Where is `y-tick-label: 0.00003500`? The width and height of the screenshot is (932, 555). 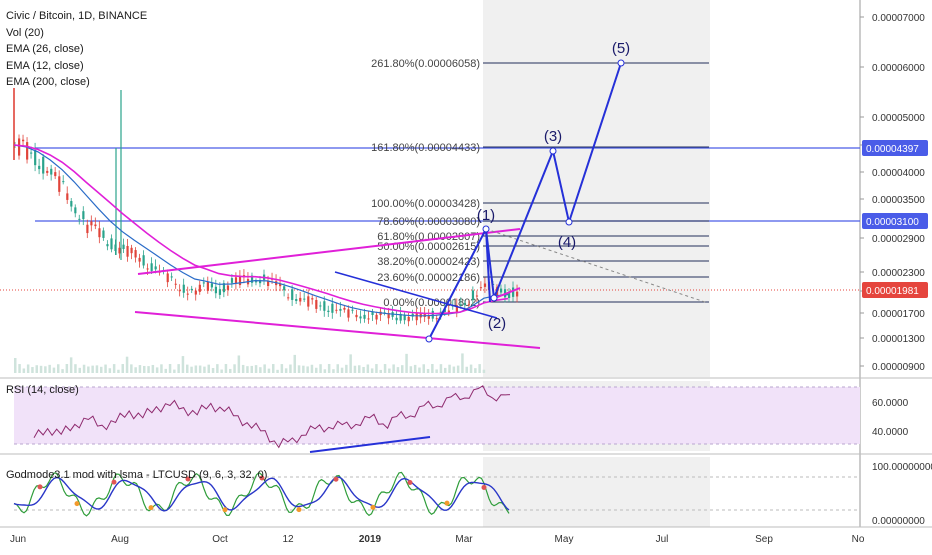 y-tick-label: 0.00003500 is located at coordinates (898, 200).